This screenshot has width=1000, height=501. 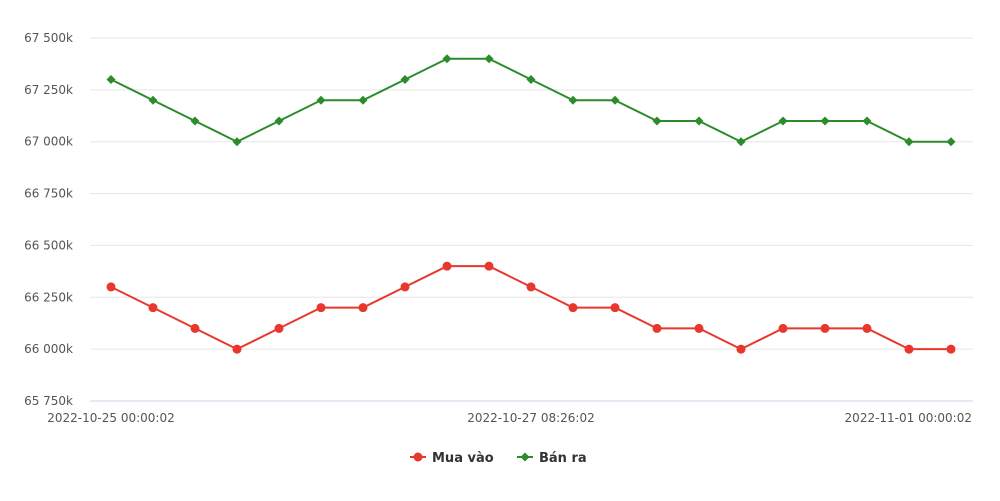 I want to click on y-tick-label: 67 000k, so click(x=48, y=142).